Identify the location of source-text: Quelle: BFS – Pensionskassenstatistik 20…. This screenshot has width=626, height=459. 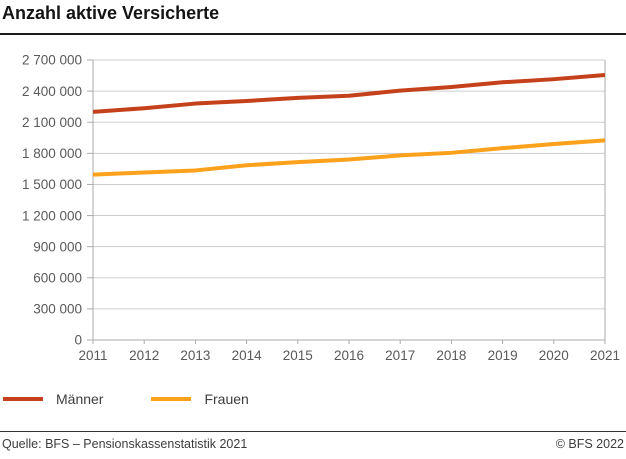
(125, 444).